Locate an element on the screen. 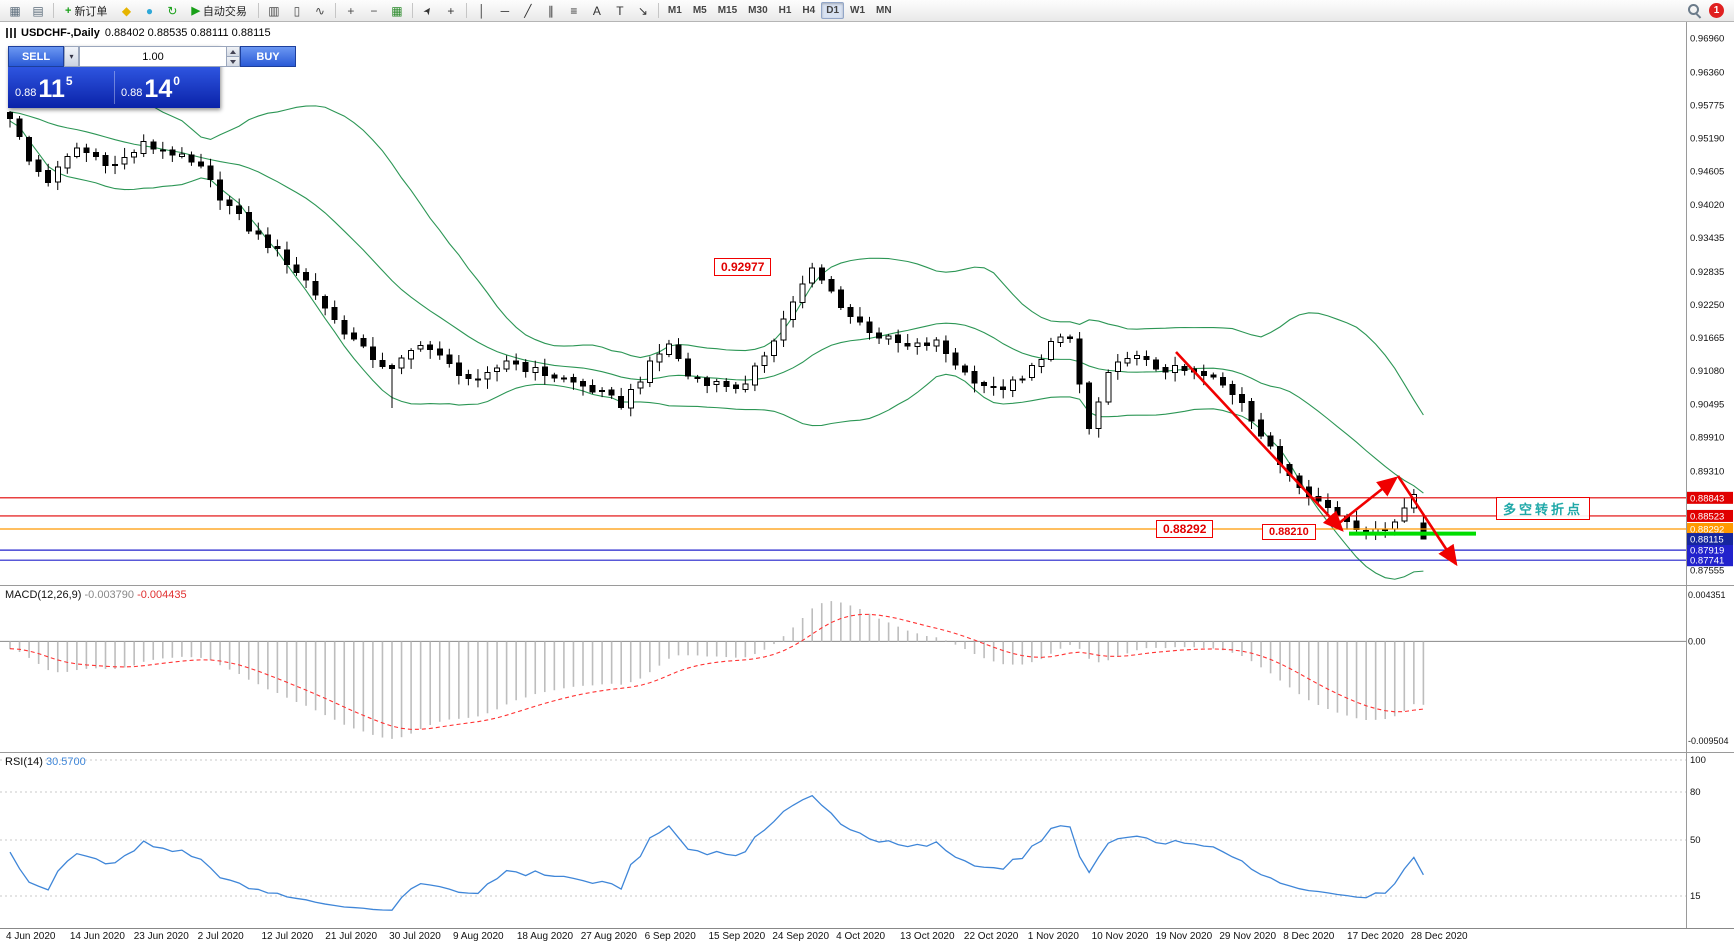  profiles-icon: ▤ is located at coordinates (38, 10).